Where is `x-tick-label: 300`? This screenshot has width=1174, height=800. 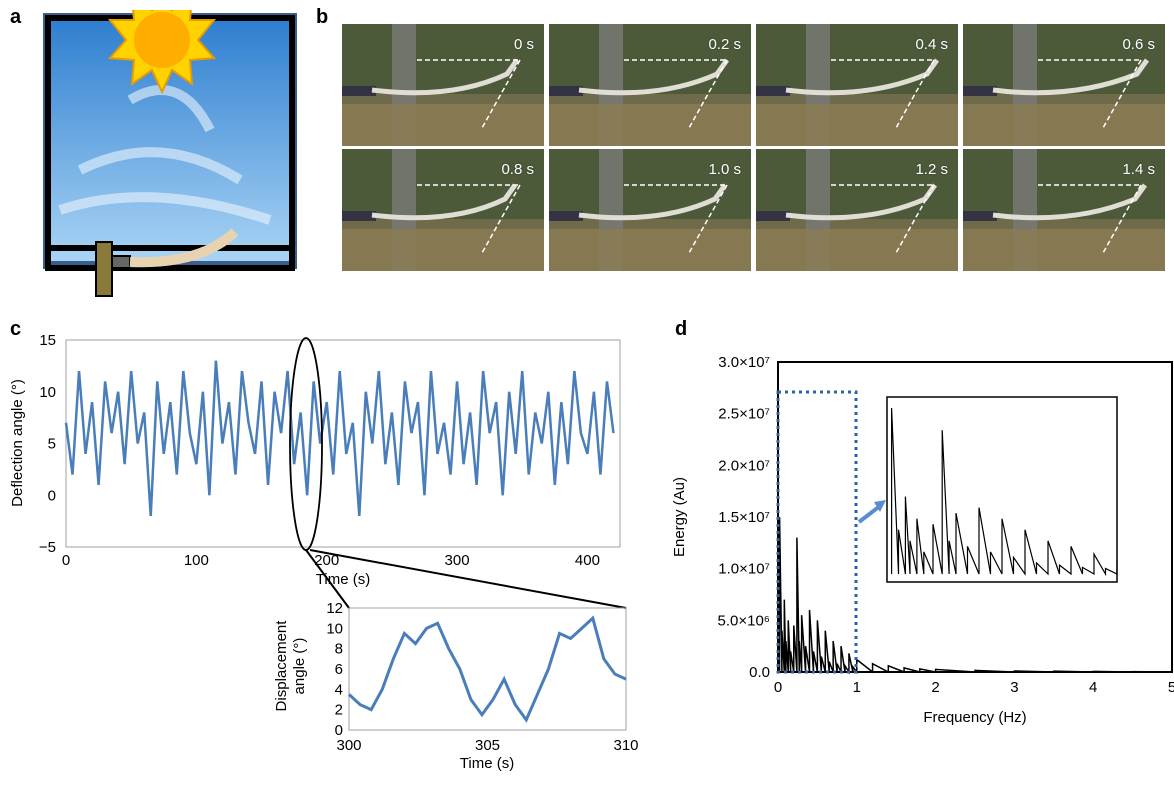 x-tick-label: 300 is located at coordinates (457, 560).